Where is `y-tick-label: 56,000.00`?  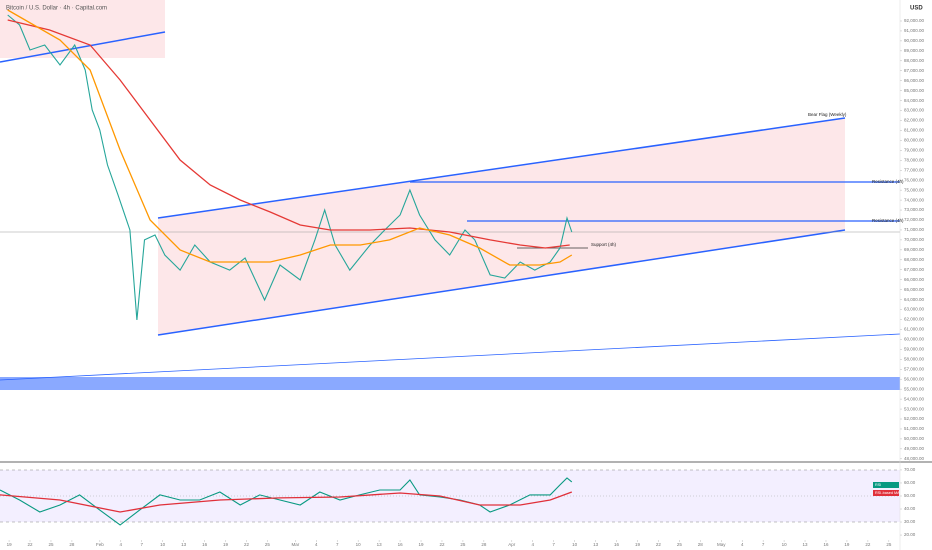 y-tick-label: 56,000.00 is located at coordinates (914, 378).